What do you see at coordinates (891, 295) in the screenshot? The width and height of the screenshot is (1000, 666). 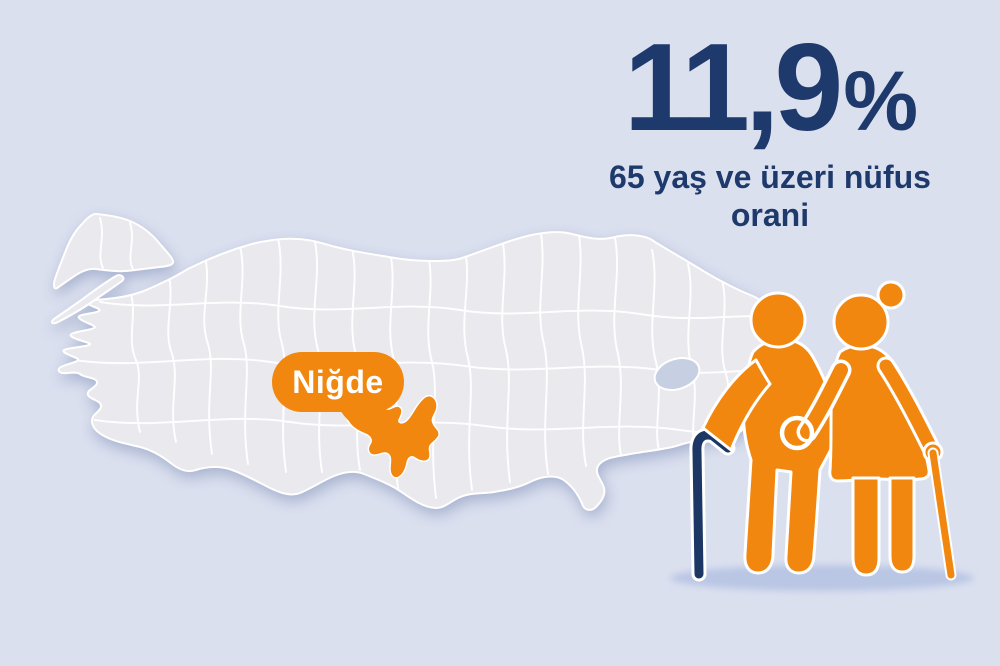 I see `woman-hair-bun` at bounding box center [891, 295].